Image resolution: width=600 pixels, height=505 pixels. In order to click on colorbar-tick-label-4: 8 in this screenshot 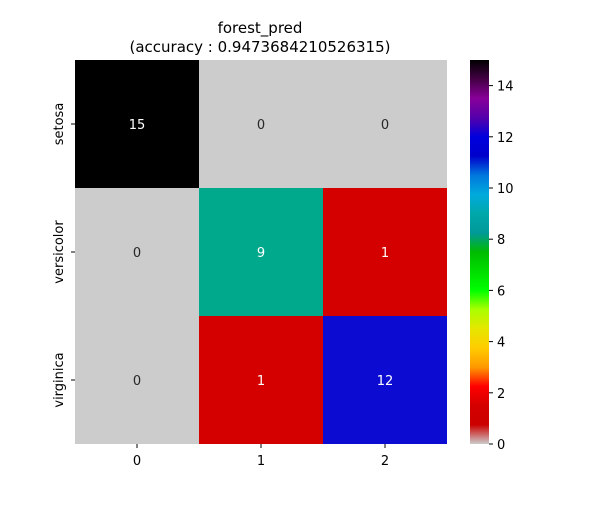, I will do `click(501, 240)`.